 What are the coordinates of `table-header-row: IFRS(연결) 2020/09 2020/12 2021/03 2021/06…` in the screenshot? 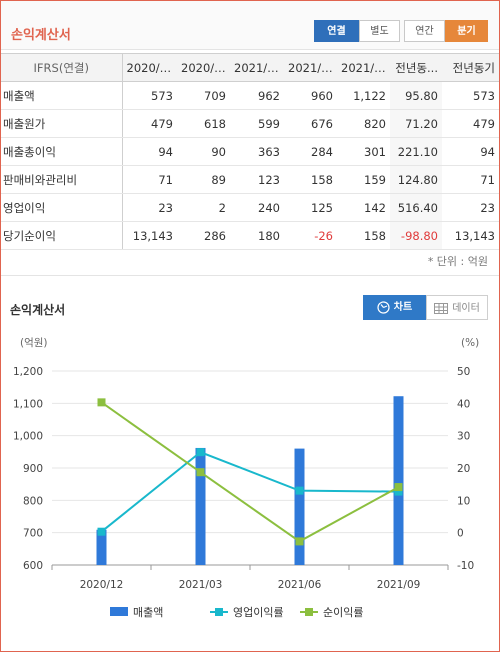 It's located at (250, 67).